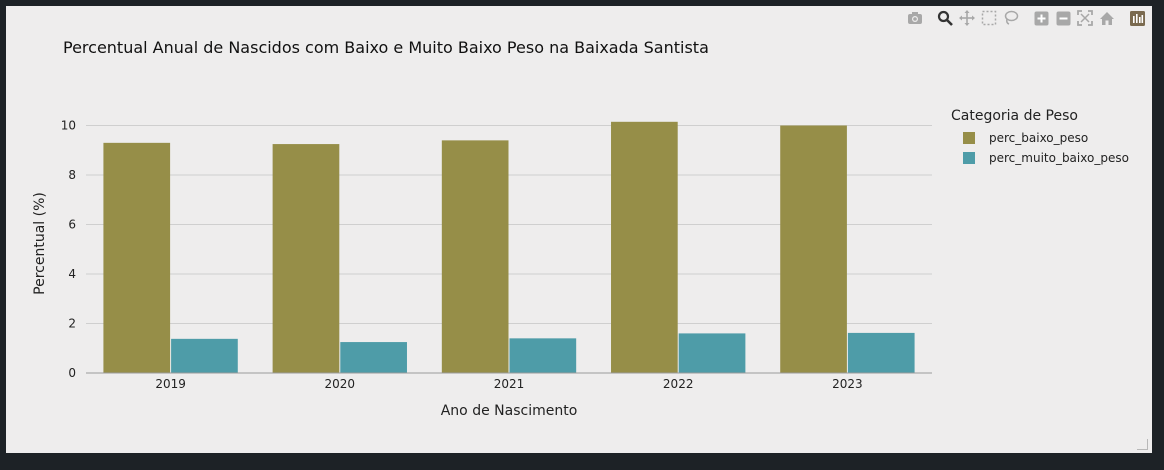  I want to click on legend-item-muito-baixo-peso: perc_muito_baixo_peso, so click(1040, 158).